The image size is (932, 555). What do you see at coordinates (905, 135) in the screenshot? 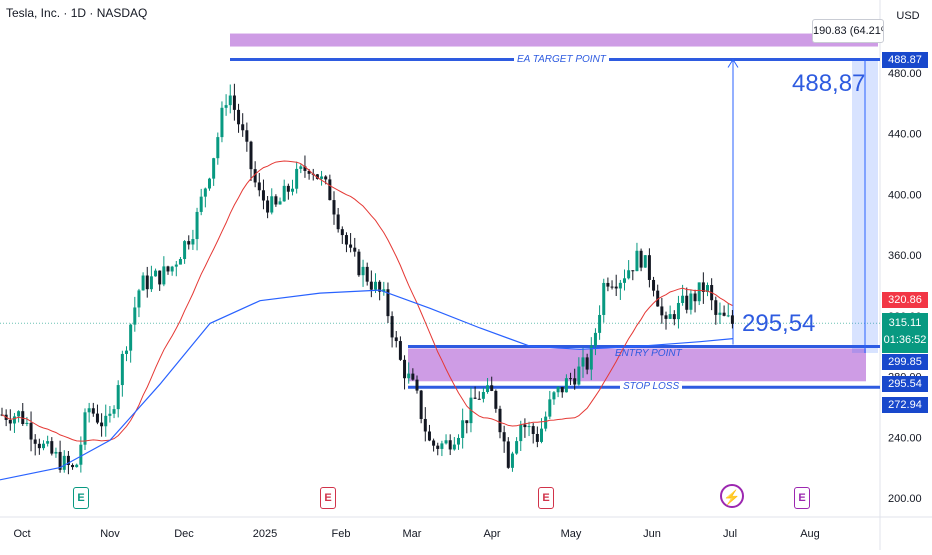
I see `y-tick-label: 440.00` at bounding box center [905, 135].